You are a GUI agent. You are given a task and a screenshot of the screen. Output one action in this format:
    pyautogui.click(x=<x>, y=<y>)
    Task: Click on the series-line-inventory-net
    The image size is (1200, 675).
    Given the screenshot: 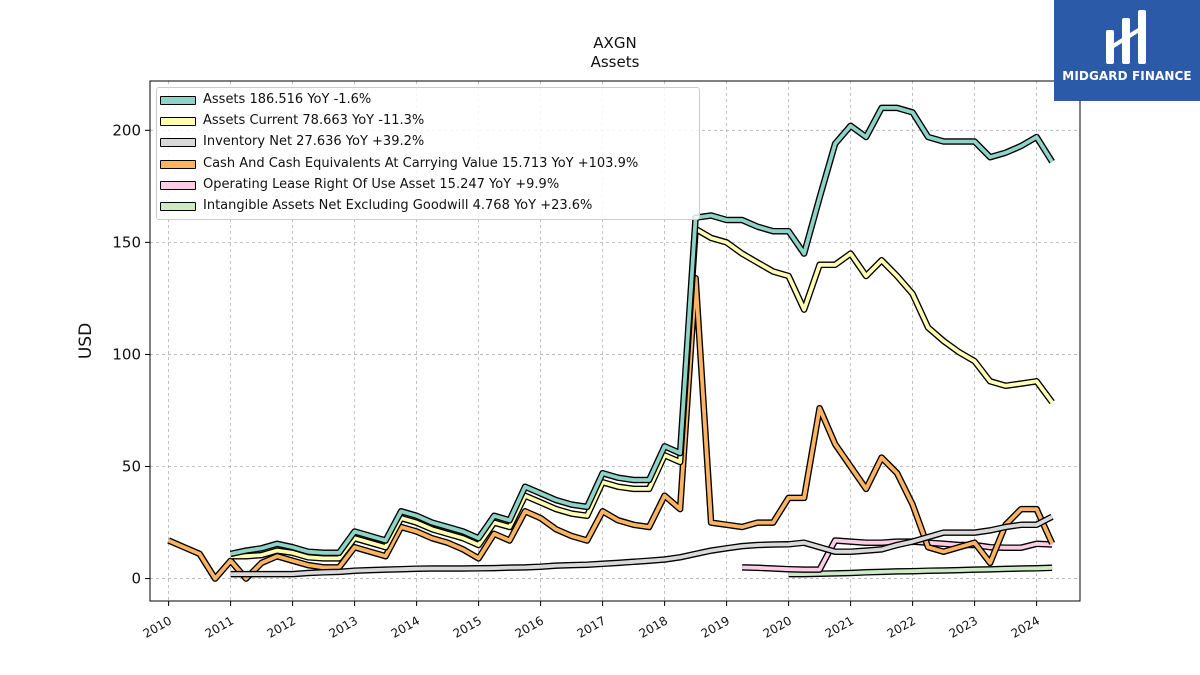 What is the action you would take?
    pyautogui.click(x=641, y=545)
    